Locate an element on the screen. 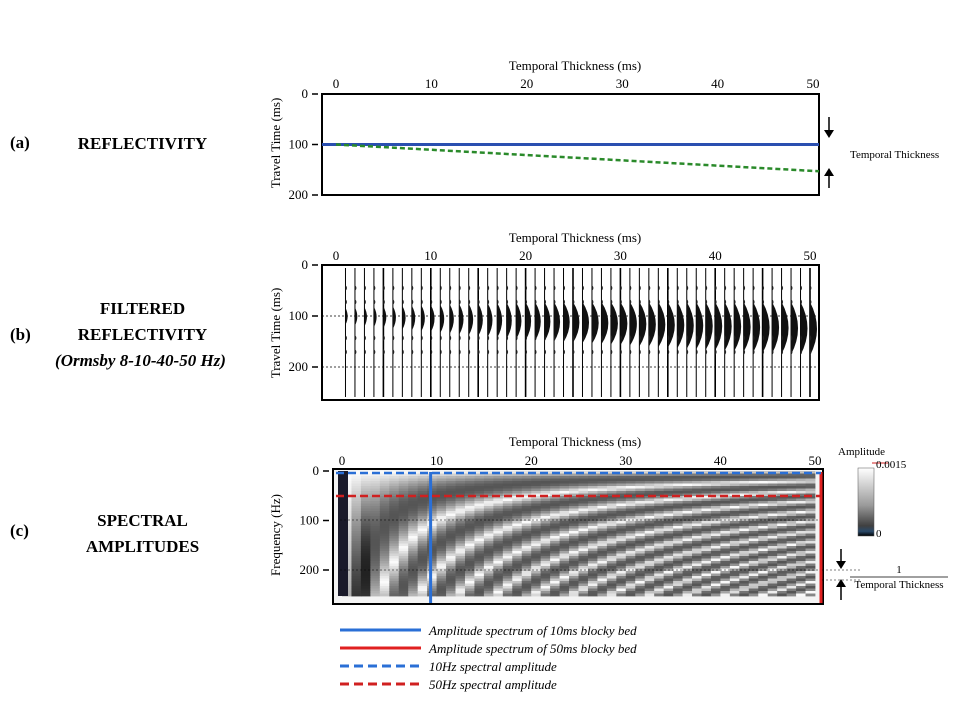 Image resolution: width=959 pixels, height=719 pixels. y-tick-label: 100 is located at coordinates (299, 315).